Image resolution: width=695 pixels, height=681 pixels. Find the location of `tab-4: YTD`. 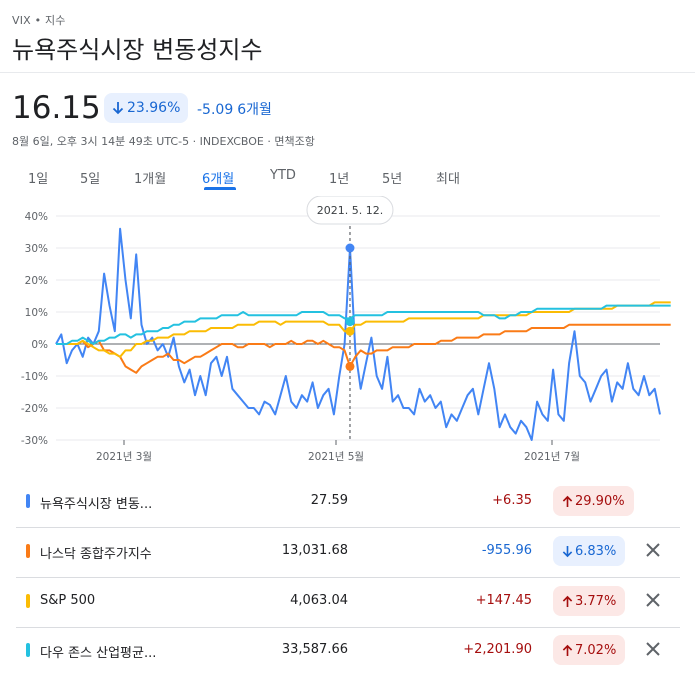

tab-4: YTD is located at coordinates (283, 175).